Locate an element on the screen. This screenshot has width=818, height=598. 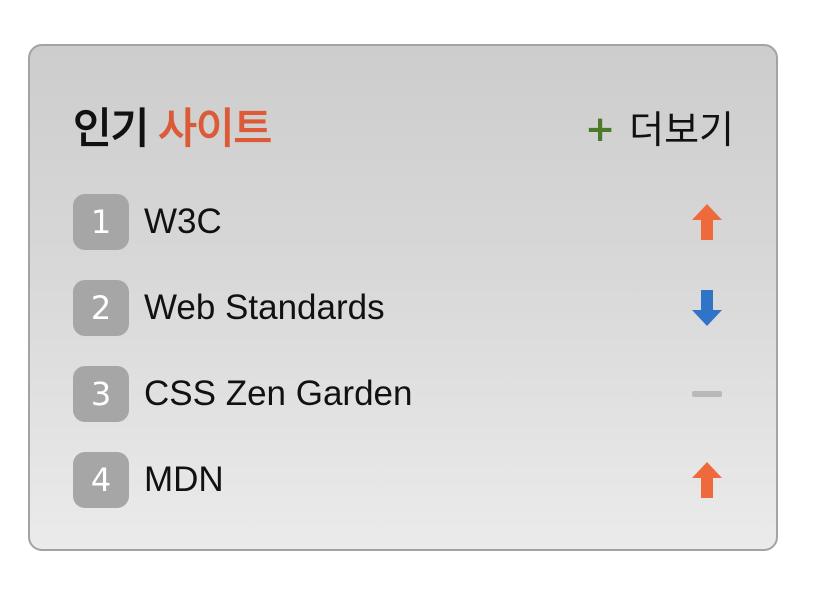
title-text-popular: 인기 is located at coordinates (111, 128).